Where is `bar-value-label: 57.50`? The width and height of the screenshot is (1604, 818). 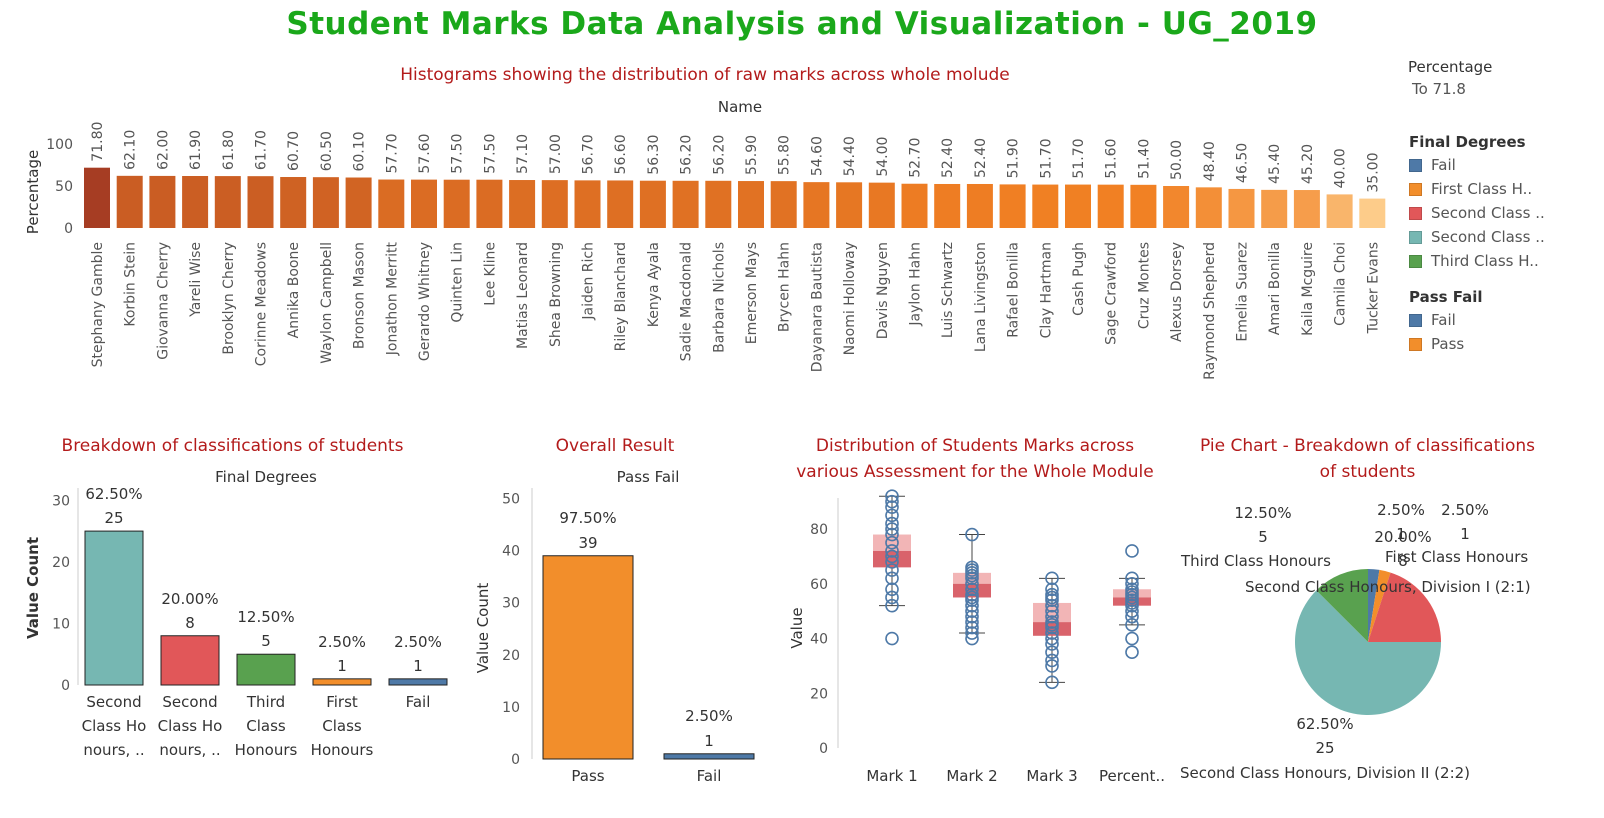 bar-value-label: 57.50 is located at coordinates (490, 154).